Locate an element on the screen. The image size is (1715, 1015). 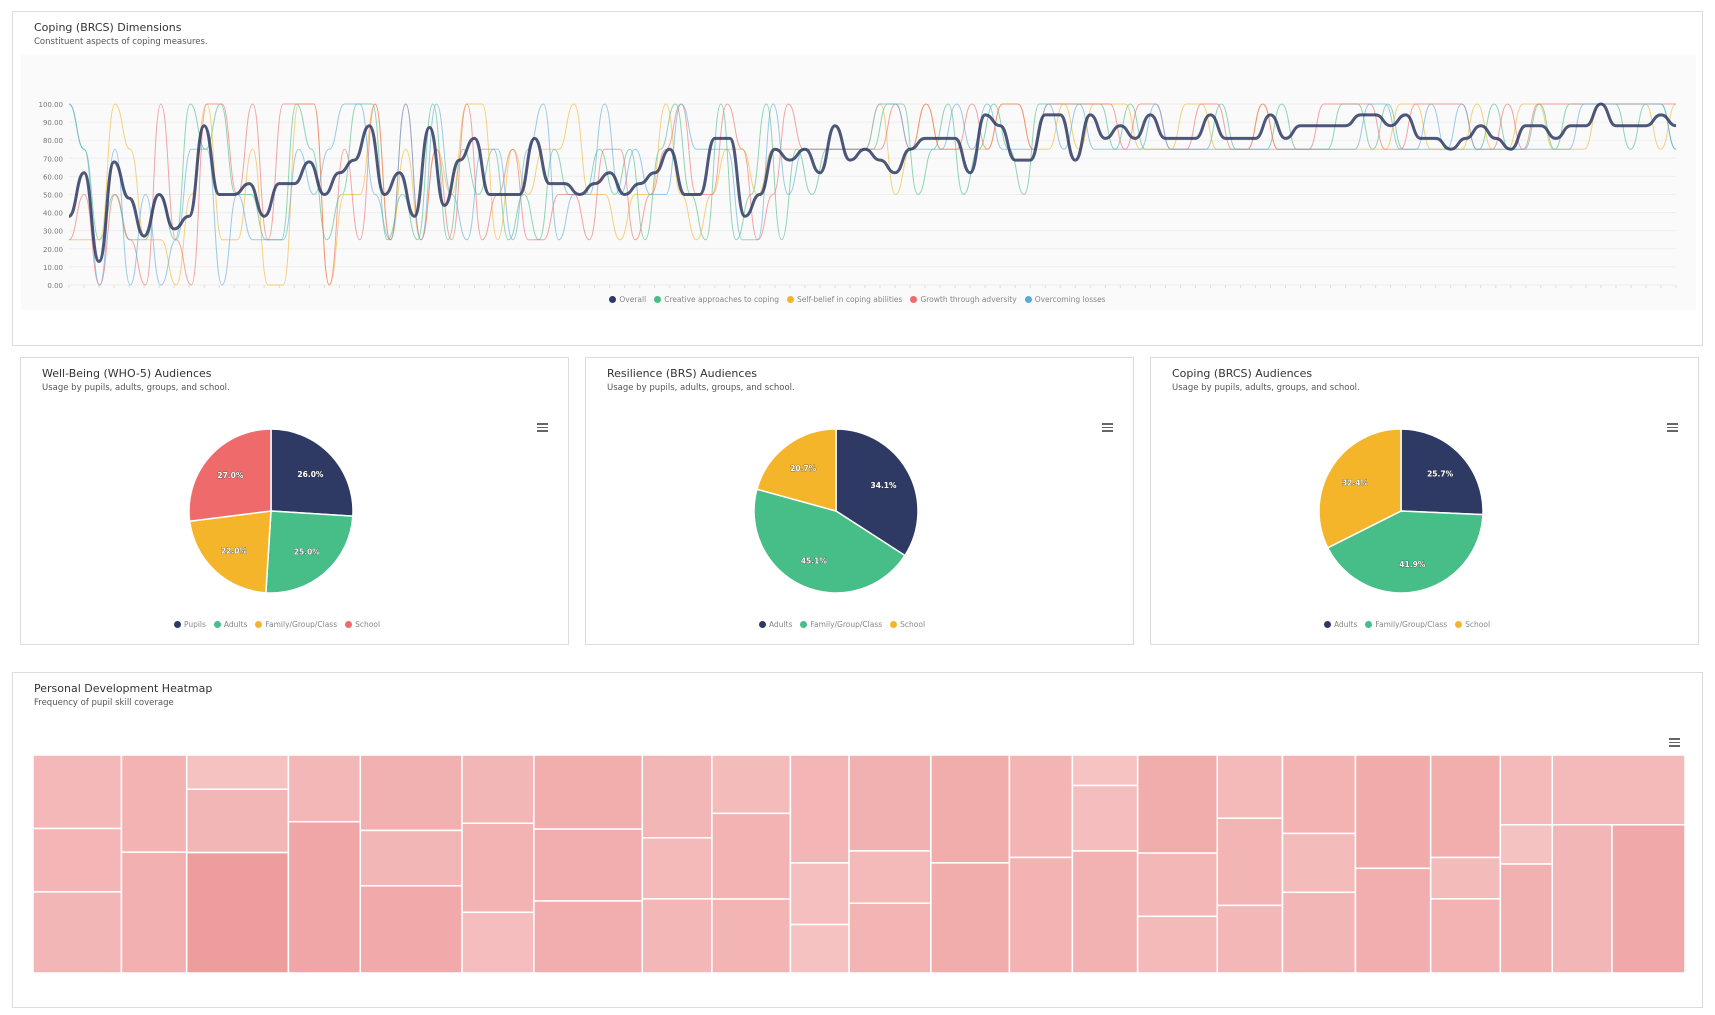
legend-marker is located at coordinates (217, 624).